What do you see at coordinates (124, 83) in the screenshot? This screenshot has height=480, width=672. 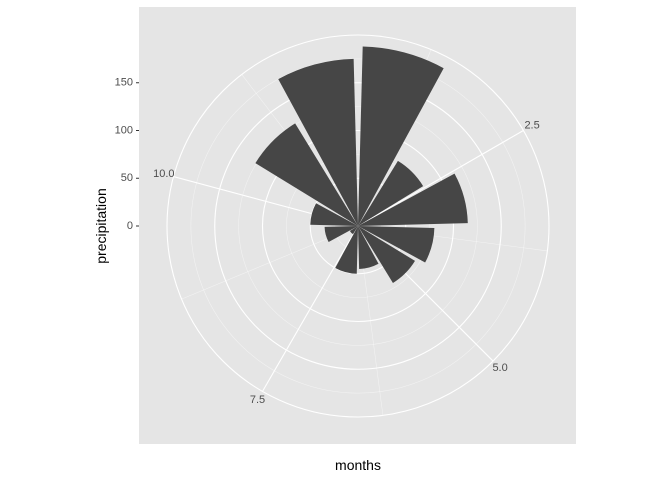 I see `y-tick-label: 150` at bounding box center [124, 83].